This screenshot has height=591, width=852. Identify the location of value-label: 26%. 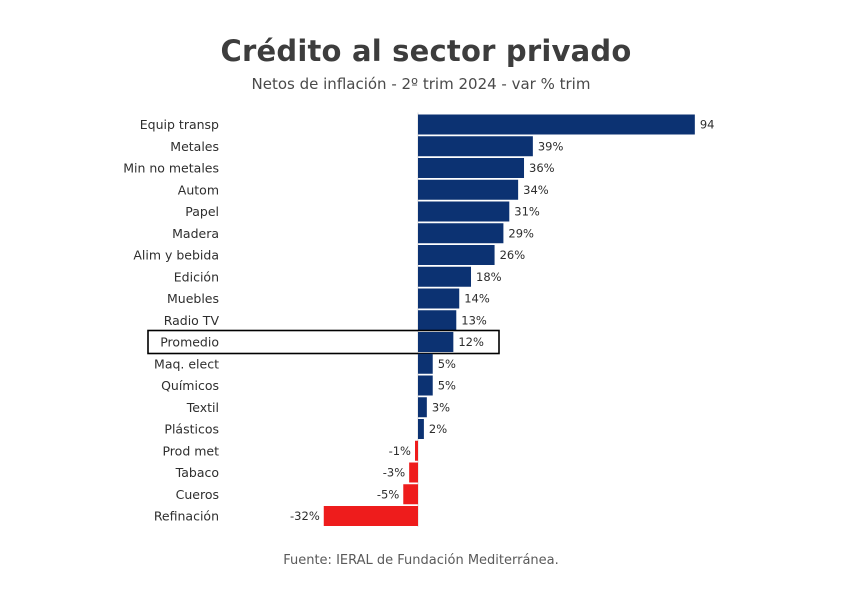
(513, 255).